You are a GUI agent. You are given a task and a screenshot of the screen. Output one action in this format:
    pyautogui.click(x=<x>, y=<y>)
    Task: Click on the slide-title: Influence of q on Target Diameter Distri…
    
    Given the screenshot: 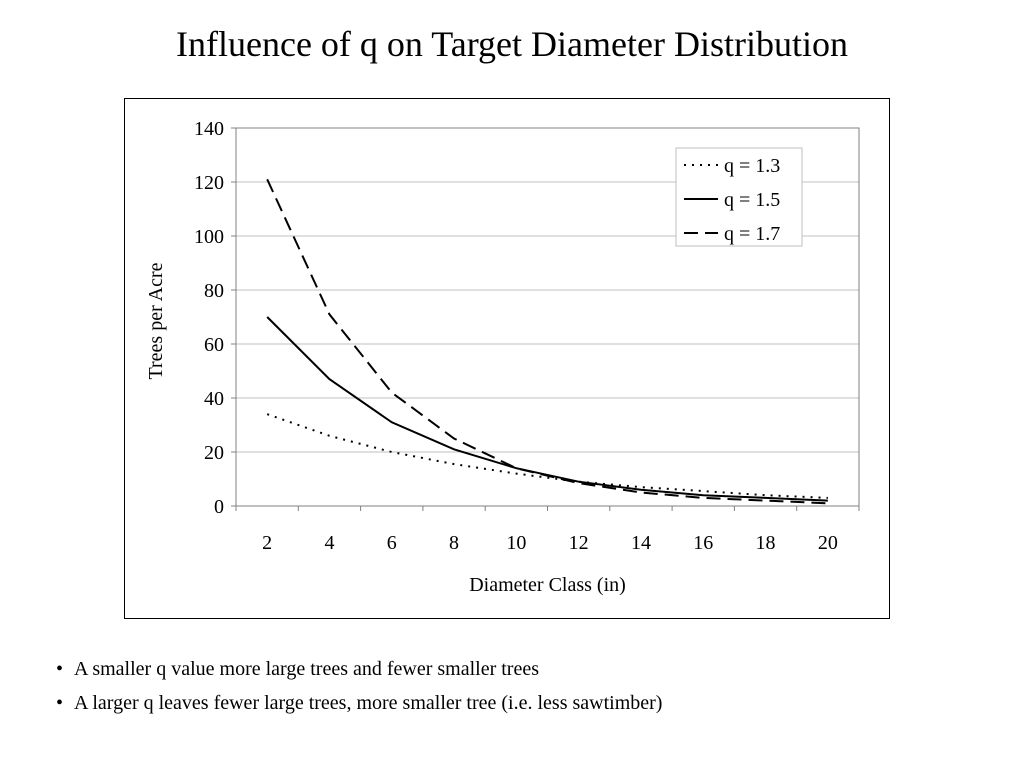 What is the action you would take?
    pyautogui.click(x=512, y=44)
    